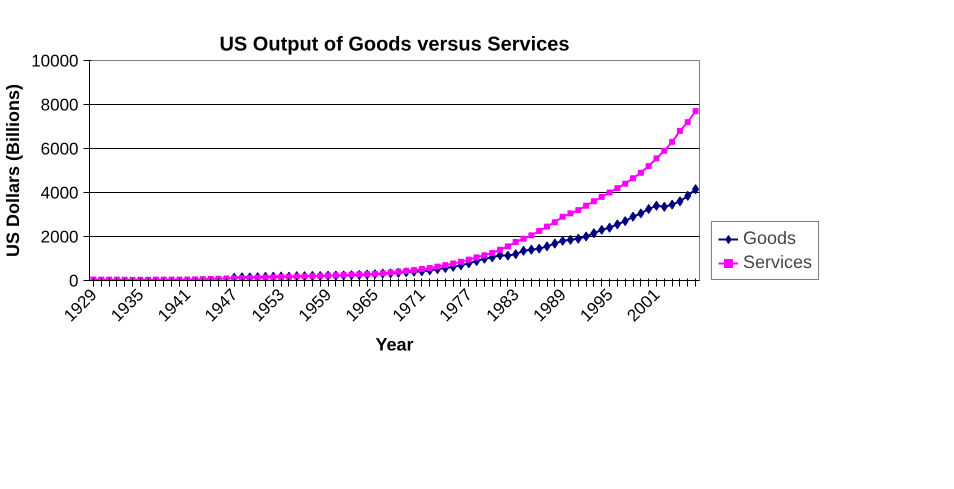 Image resolution: width=954 pixels, height=489 pixels. Describe the element at coordinates (59, 237) in the screenshot. I see `y-tick-label: 2000` at that location.